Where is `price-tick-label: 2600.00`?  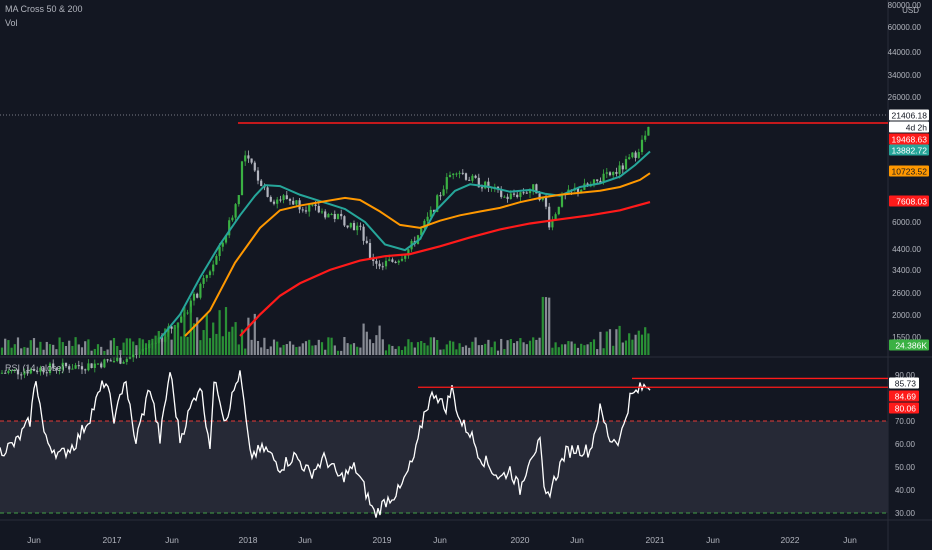 price-tick-label: 2600.00 is located at coordinates (906, 293).